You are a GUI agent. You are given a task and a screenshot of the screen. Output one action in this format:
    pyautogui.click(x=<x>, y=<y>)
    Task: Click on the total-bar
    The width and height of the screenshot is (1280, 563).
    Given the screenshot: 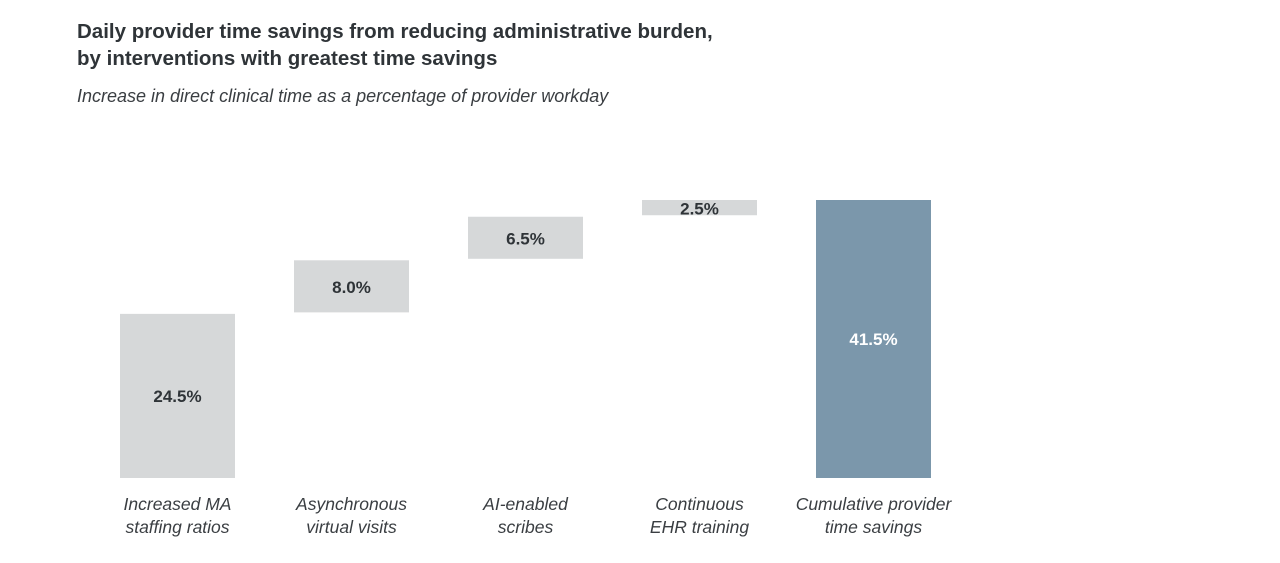 What is the action you would take?
    pyautogui.click(x=873, y=339)
    